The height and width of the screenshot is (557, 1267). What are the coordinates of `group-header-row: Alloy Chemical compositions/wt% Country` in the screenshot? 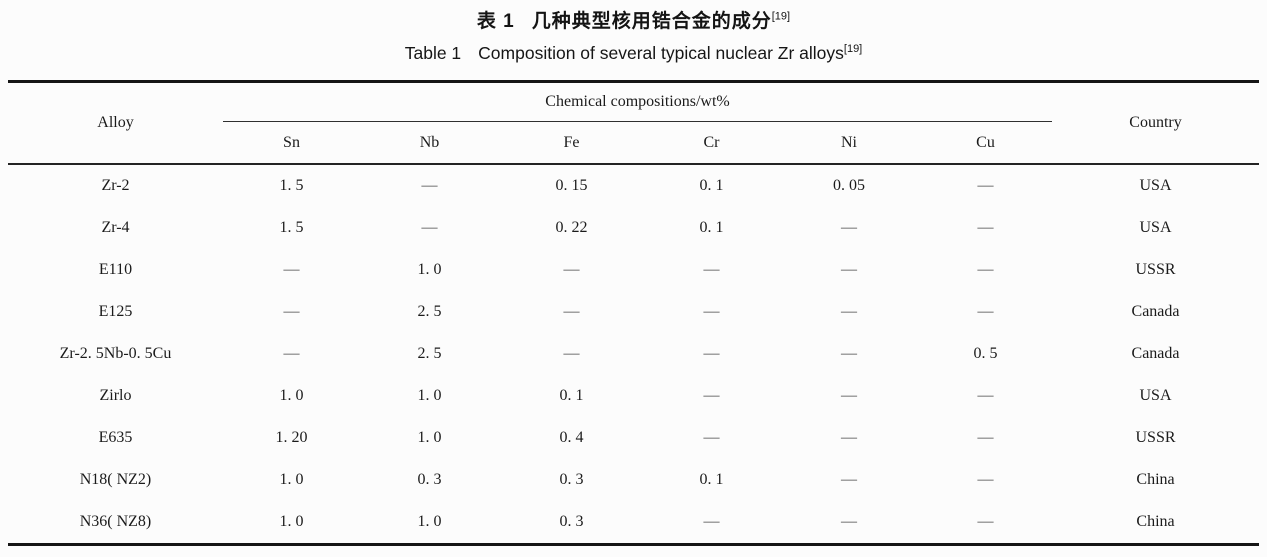 It's located at (633, 106).